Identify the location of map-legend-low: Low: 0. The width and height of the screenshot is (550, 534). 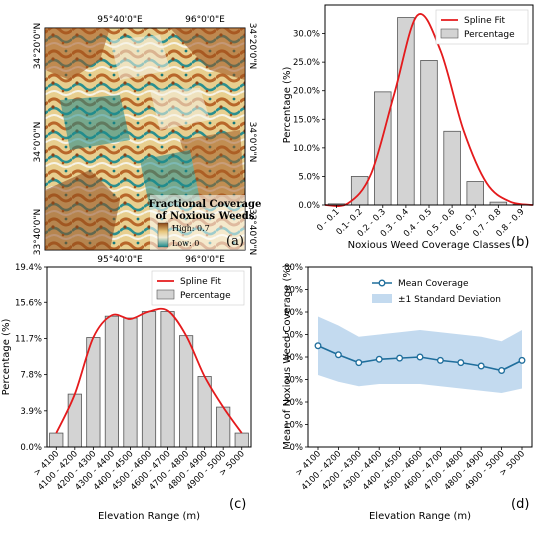
(185, 243).